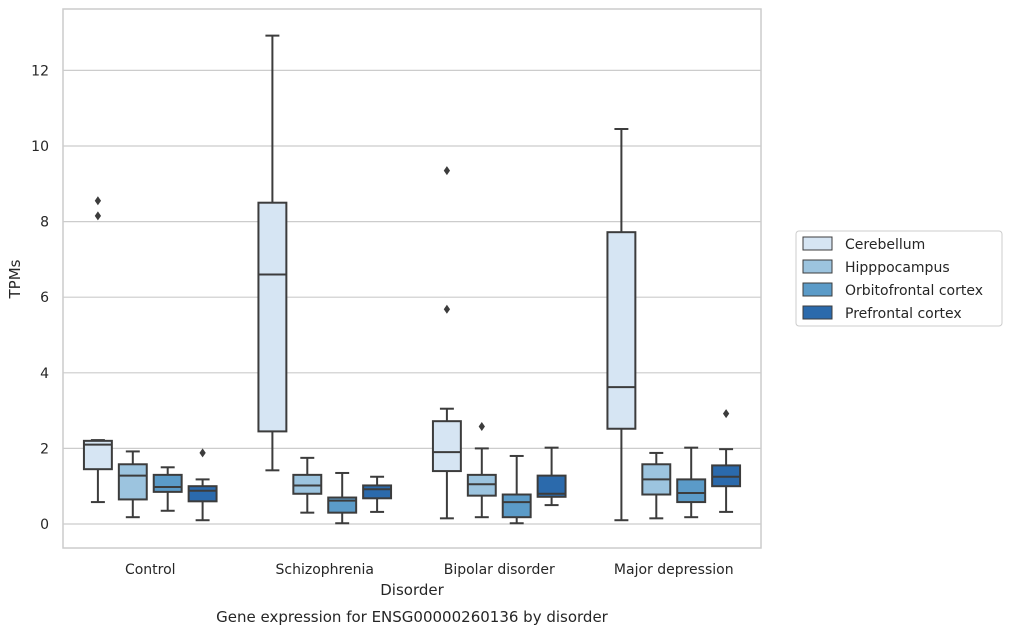 This screenshot has width=1013, height=634. I want to click on x-tick-label: Control, so click(150, 570).